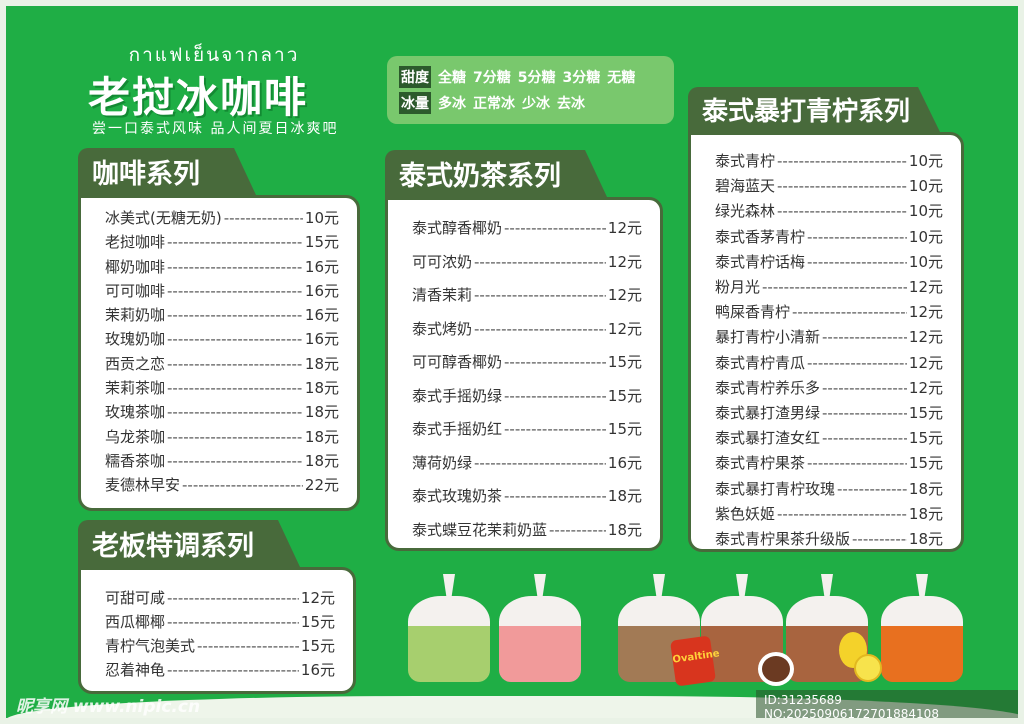 The height and width of the screenshot is (724, 1024). What do you see at coordinates (198, 97) in the screenshot?
I see `brand-title: 老挝冰咖啡` at bounding box center [198, 97].